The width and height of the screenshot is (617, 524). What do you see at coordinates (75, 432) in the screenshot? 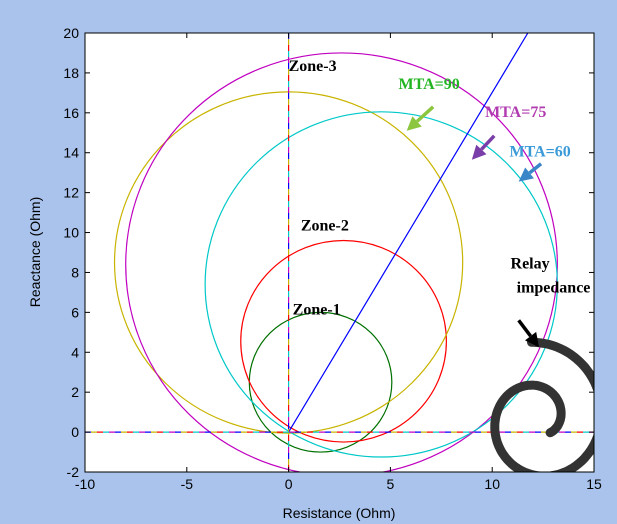
I see `y-tick-label: 0` at bounding box center [75, 432].